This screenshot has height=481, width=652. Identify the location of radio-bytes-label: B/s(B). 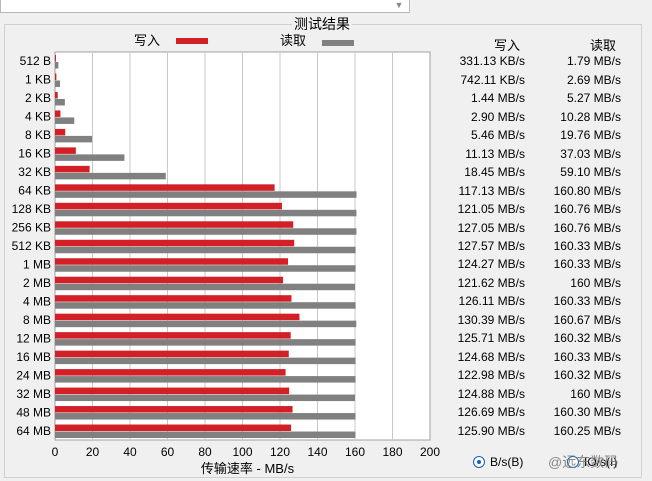
(507, 462).